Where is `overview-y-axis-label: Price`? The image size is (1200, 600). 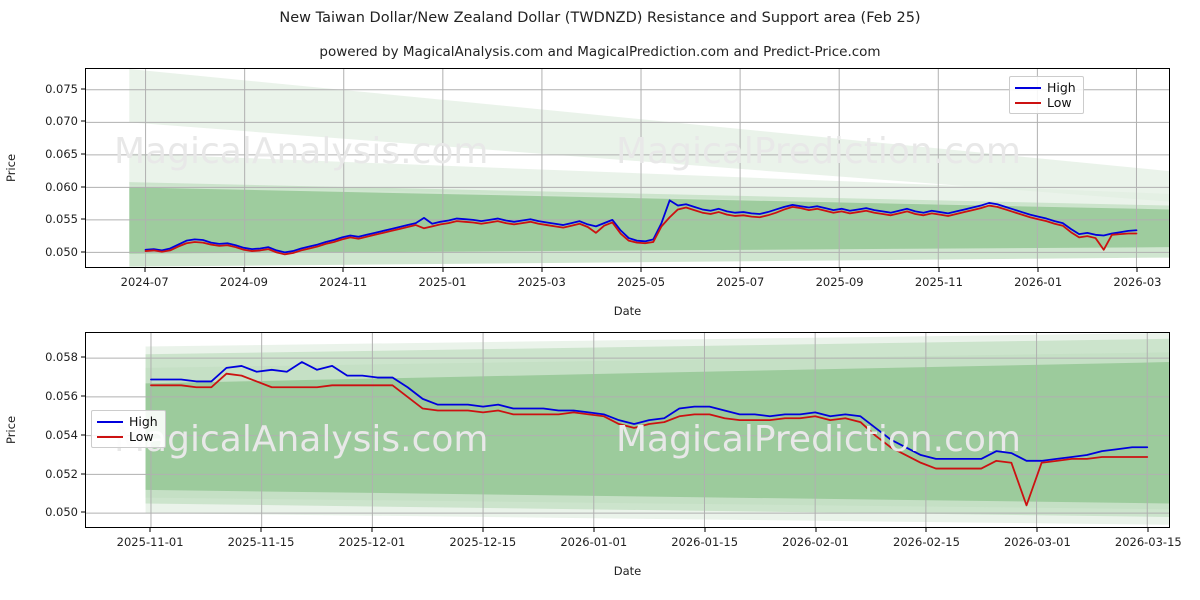
overview-y-axis-label: Price is located at coordinates (11, 168).